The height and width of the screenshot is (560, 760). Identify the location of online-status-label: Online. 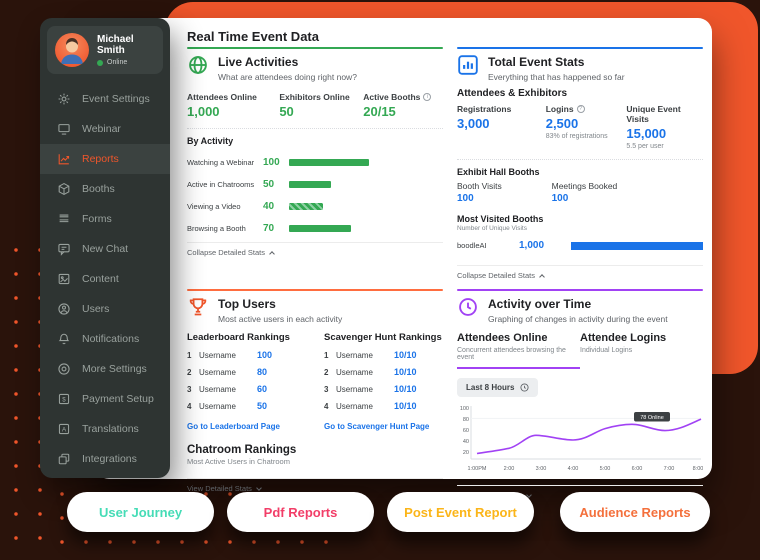
(117, 62).